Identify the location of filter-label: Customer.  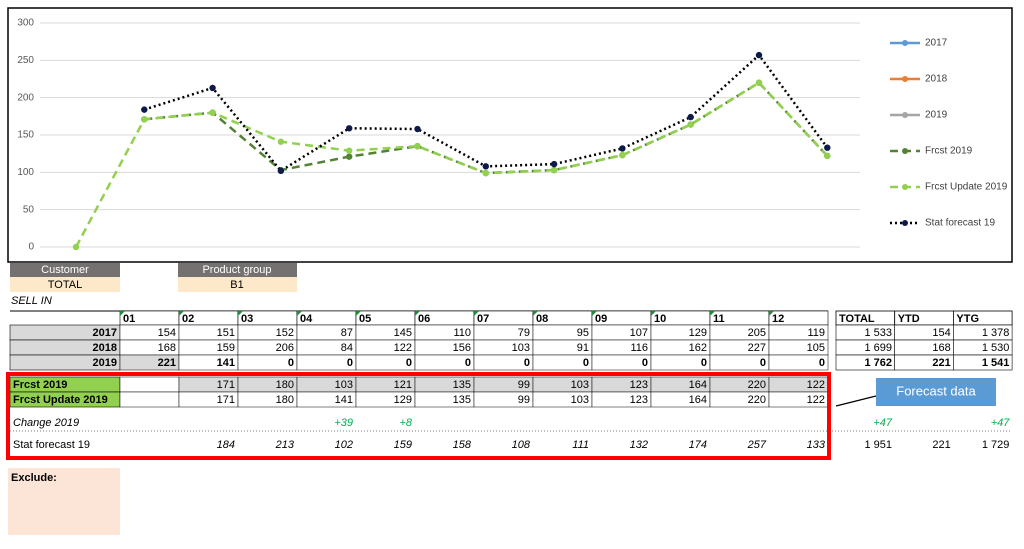
(65, 270).